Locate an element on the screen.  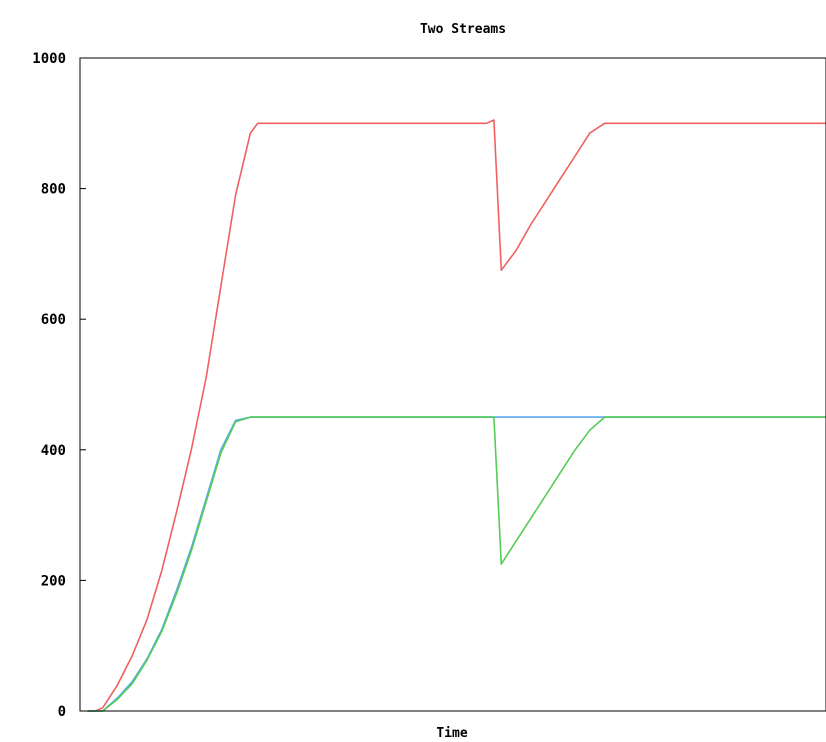
x-axis-label: Time is located at coordinates (451, 733).